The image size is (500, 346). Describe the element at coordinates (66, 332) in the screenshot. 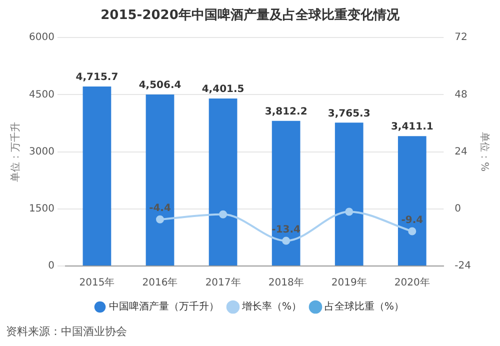

I see `text: 资料来源：中国酒业协会` at that location.